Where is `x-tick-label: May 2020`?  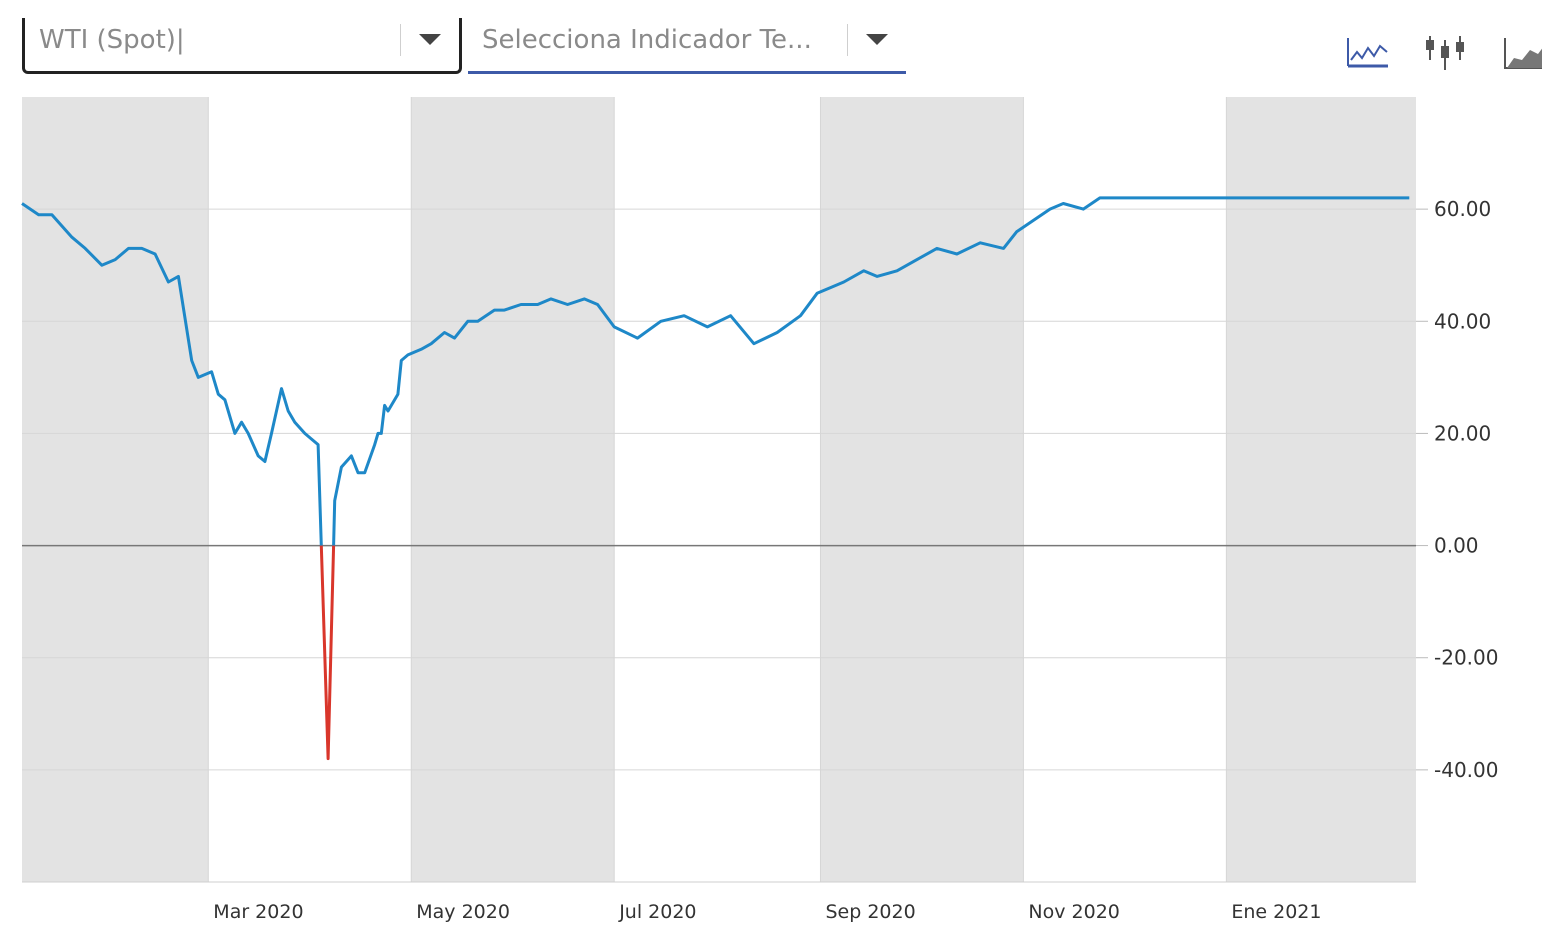 x-tick-label: May 2020 is located at coordinates (463, 912).